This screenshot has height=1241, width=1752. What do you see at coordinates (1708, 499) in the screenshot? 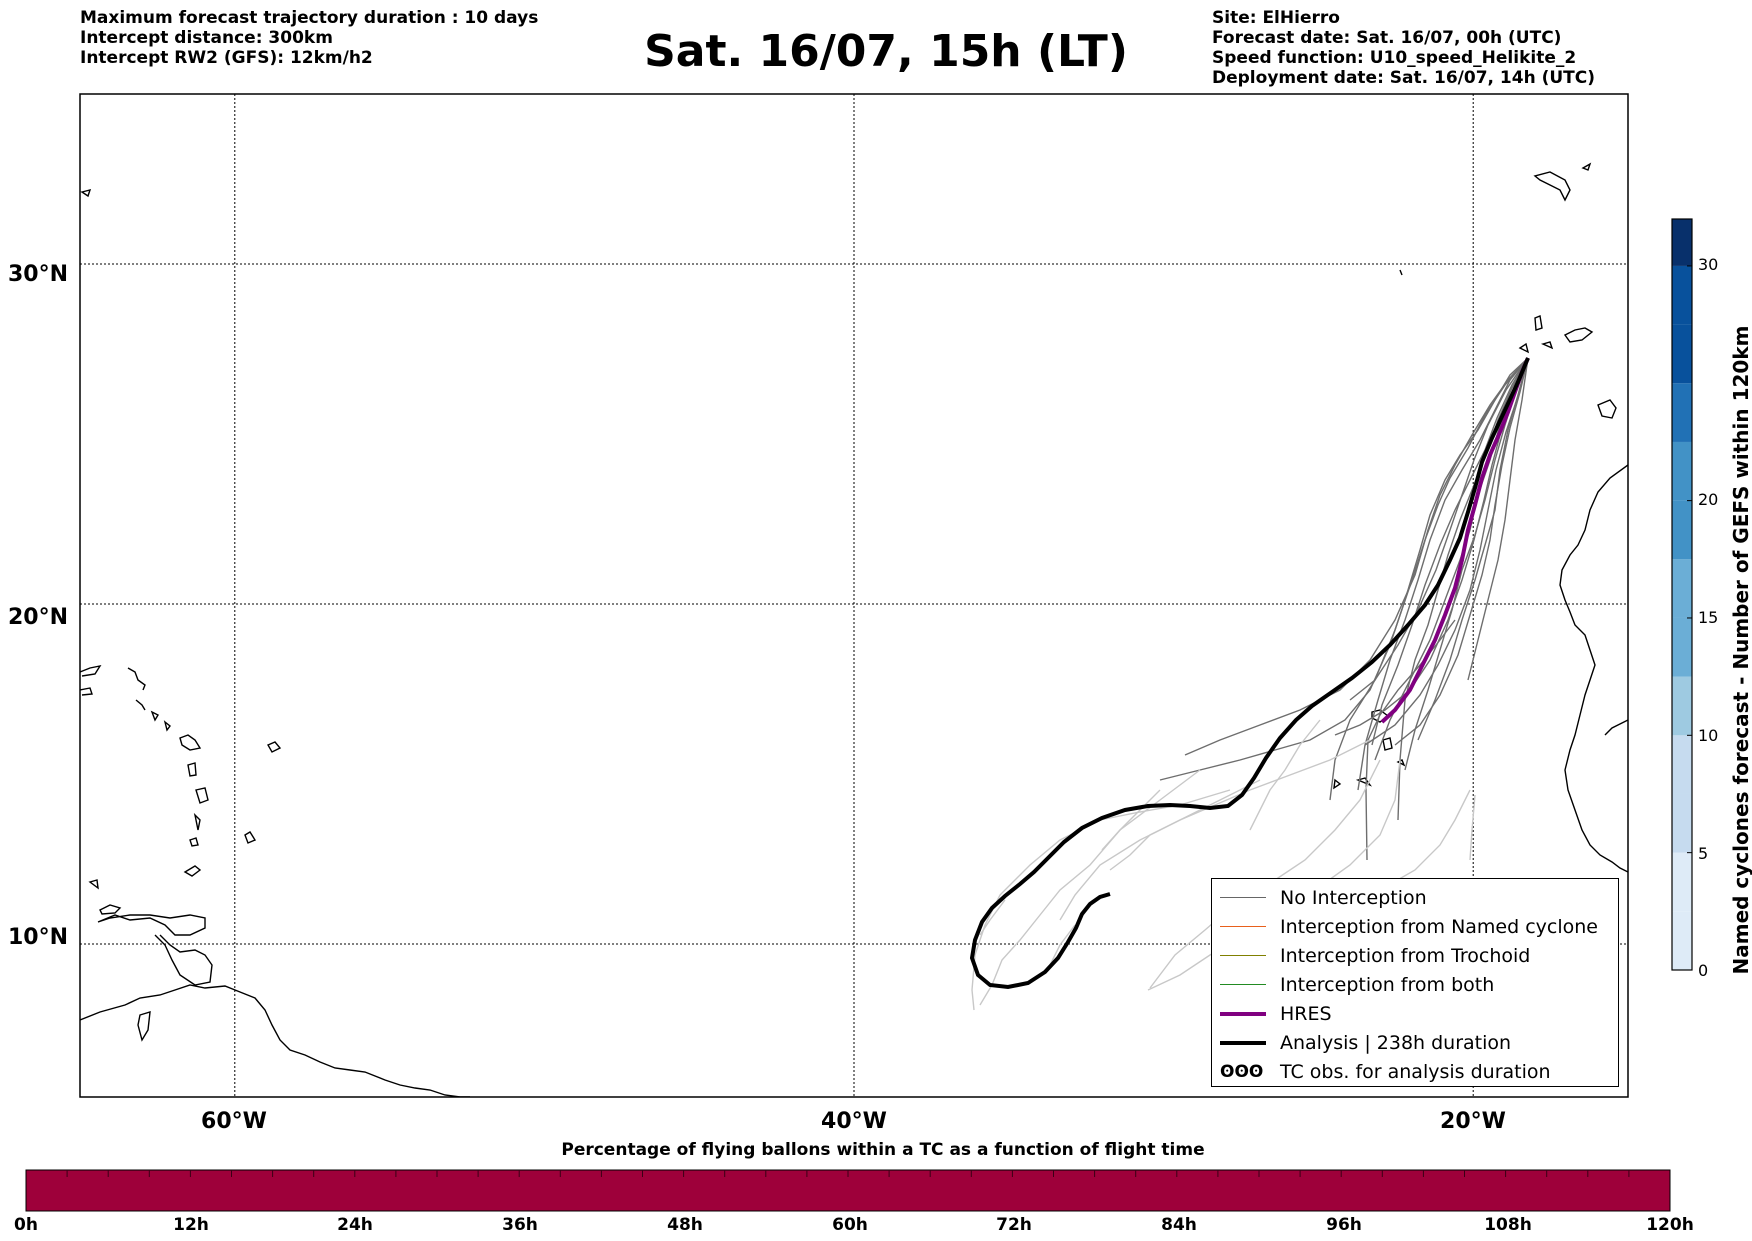
I see `colorbar-tick-20: 20` at bounding box center [1708, 499].